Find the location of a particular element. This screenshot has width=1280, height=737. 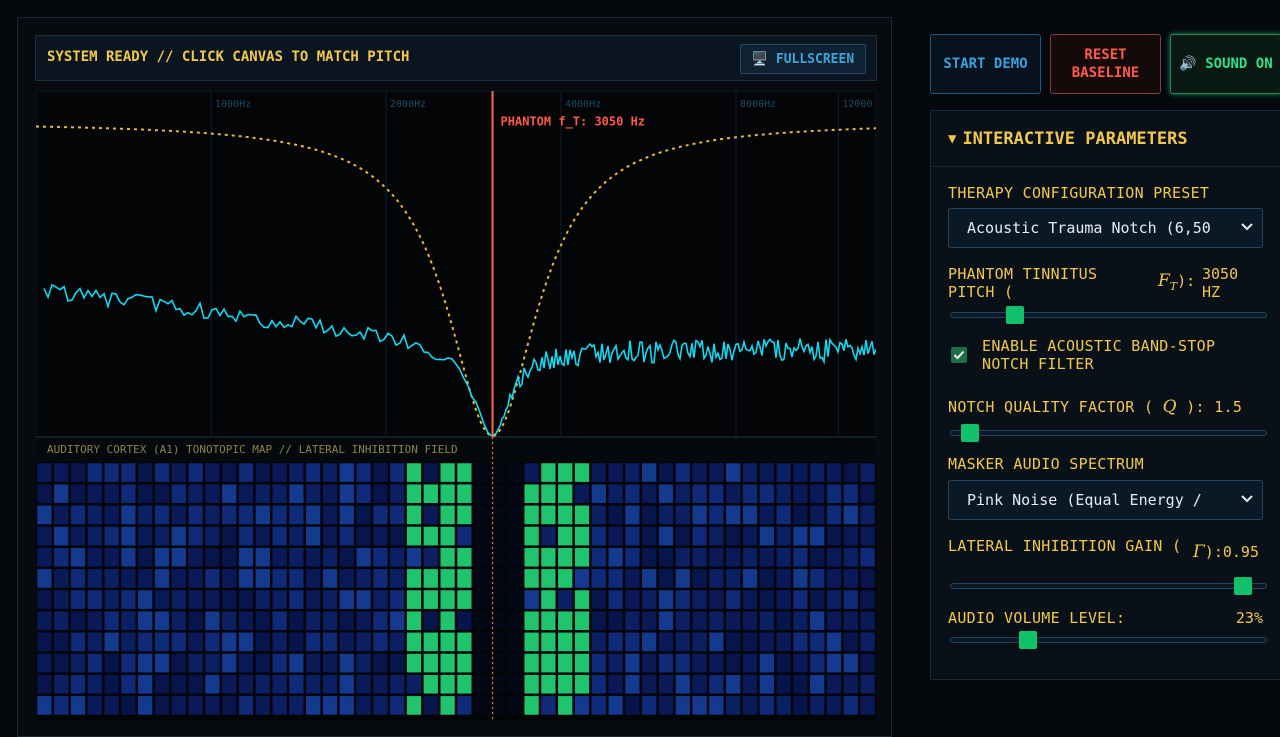

masker-select: Pink Noise (Equal Energy / is located at coordinates (1105, 500).